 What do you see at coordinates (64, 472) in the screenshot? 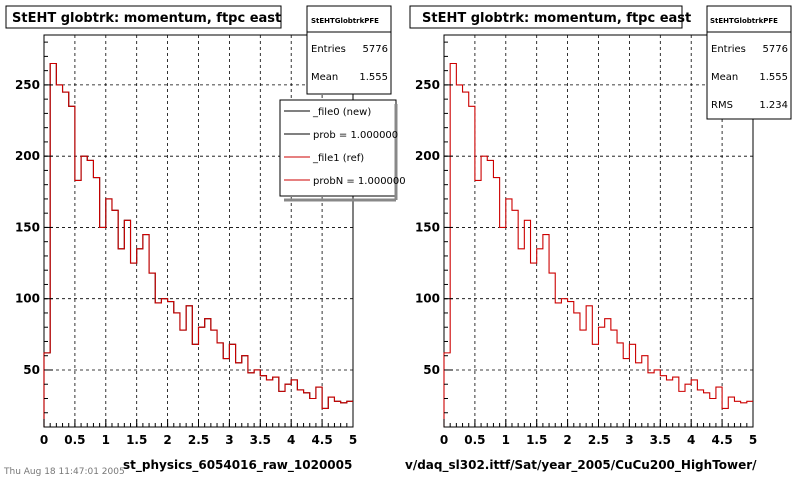
I see `footer-timestamp: Thu Aug 18 11:47:01 2005` at bounding box center [64, 472].